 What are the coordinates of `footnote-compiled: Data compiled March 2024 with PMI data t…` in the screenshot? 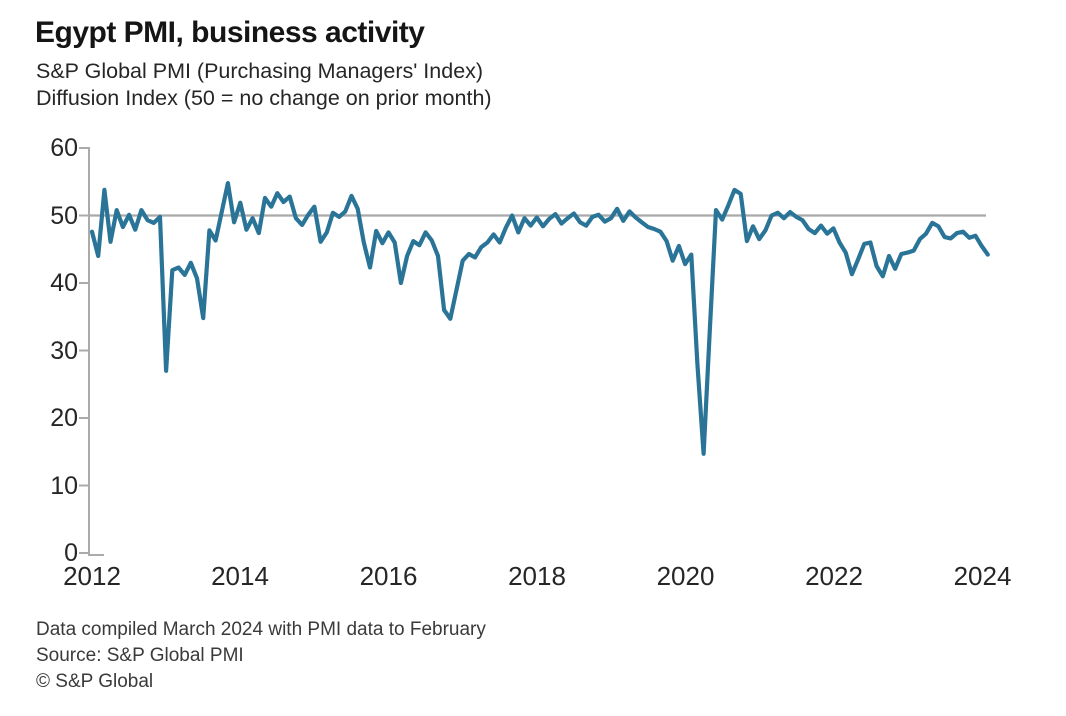 It's located at (261, 629).